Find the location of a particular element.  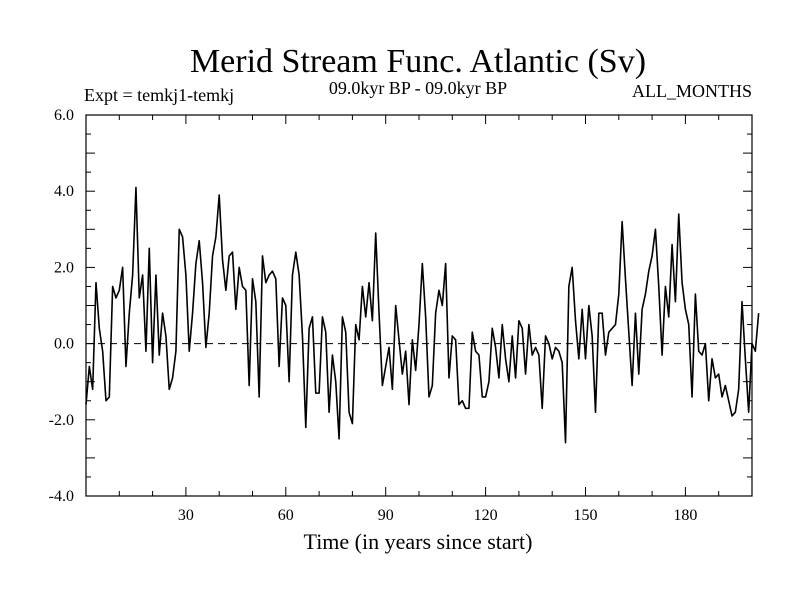

chart-title: Merid Stream Func. Atlantic (Sv) is located at coordinates (418, 61).